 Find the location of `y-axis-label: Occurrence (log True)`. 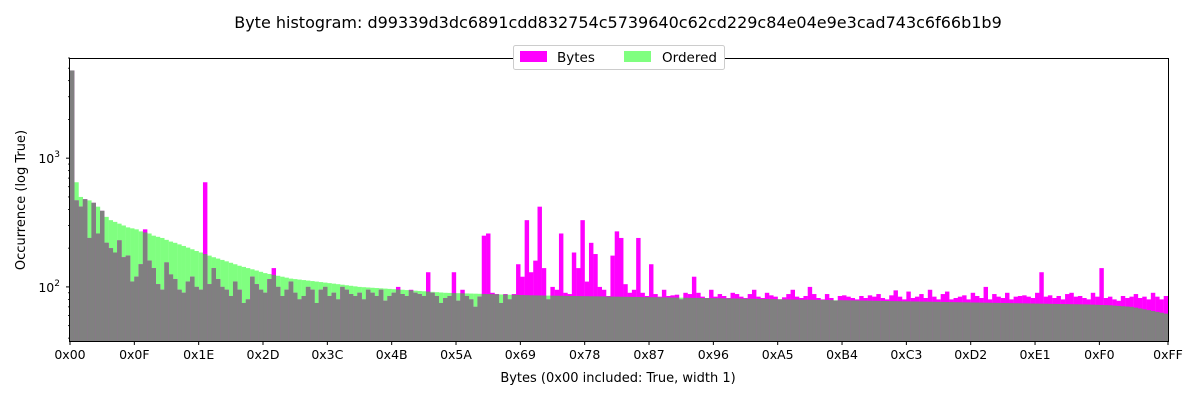

y-axis-label: Occurrence (log True) is located at coordinates (21, 200).